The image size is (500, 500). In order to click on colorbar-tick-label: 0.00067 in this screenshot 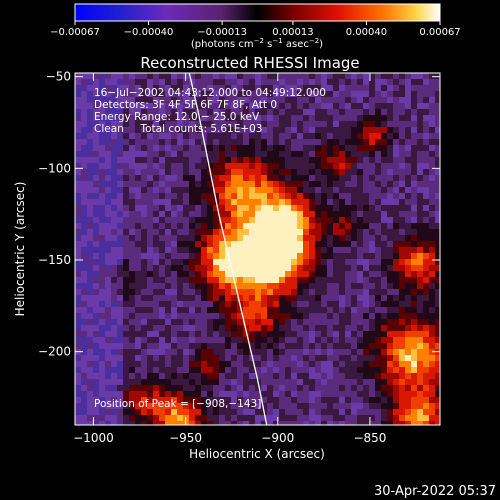, I will do `click(439, 32)`.